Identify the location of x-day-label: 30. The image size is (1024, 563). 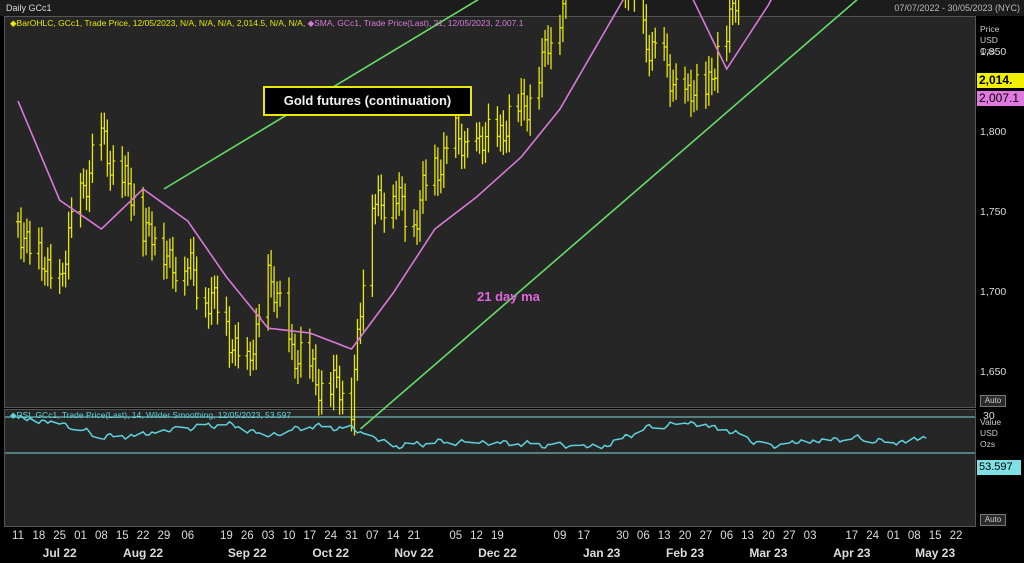
(622, 536).